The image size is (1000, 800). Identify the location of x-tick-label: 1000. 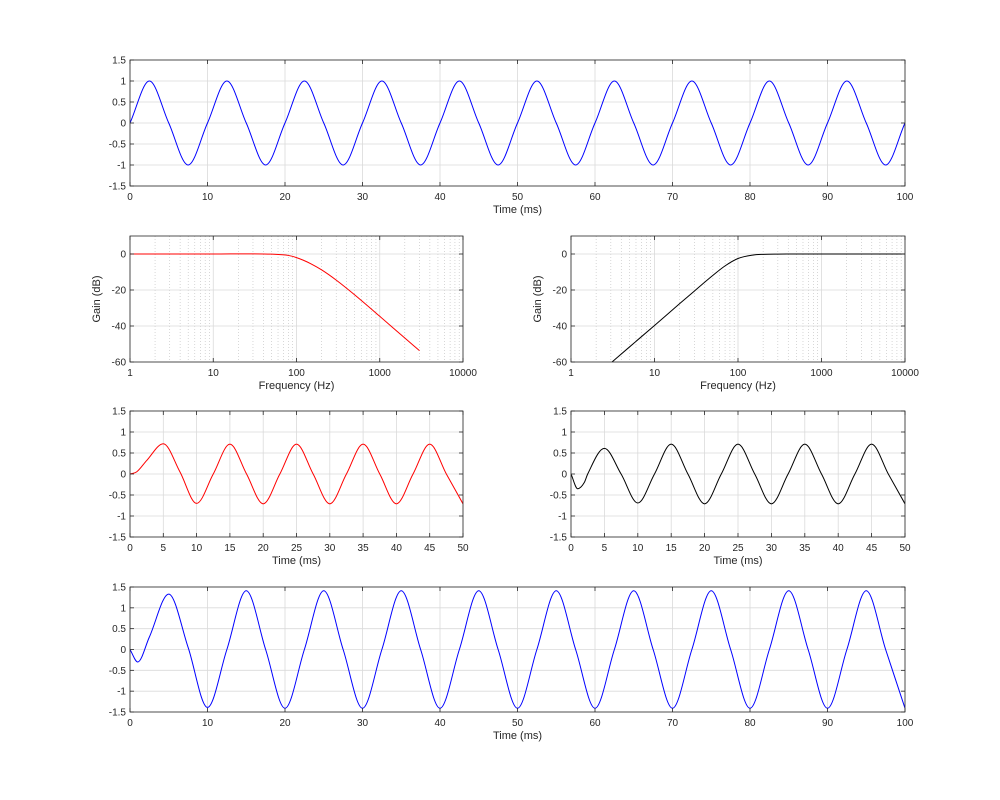
(821, 373).